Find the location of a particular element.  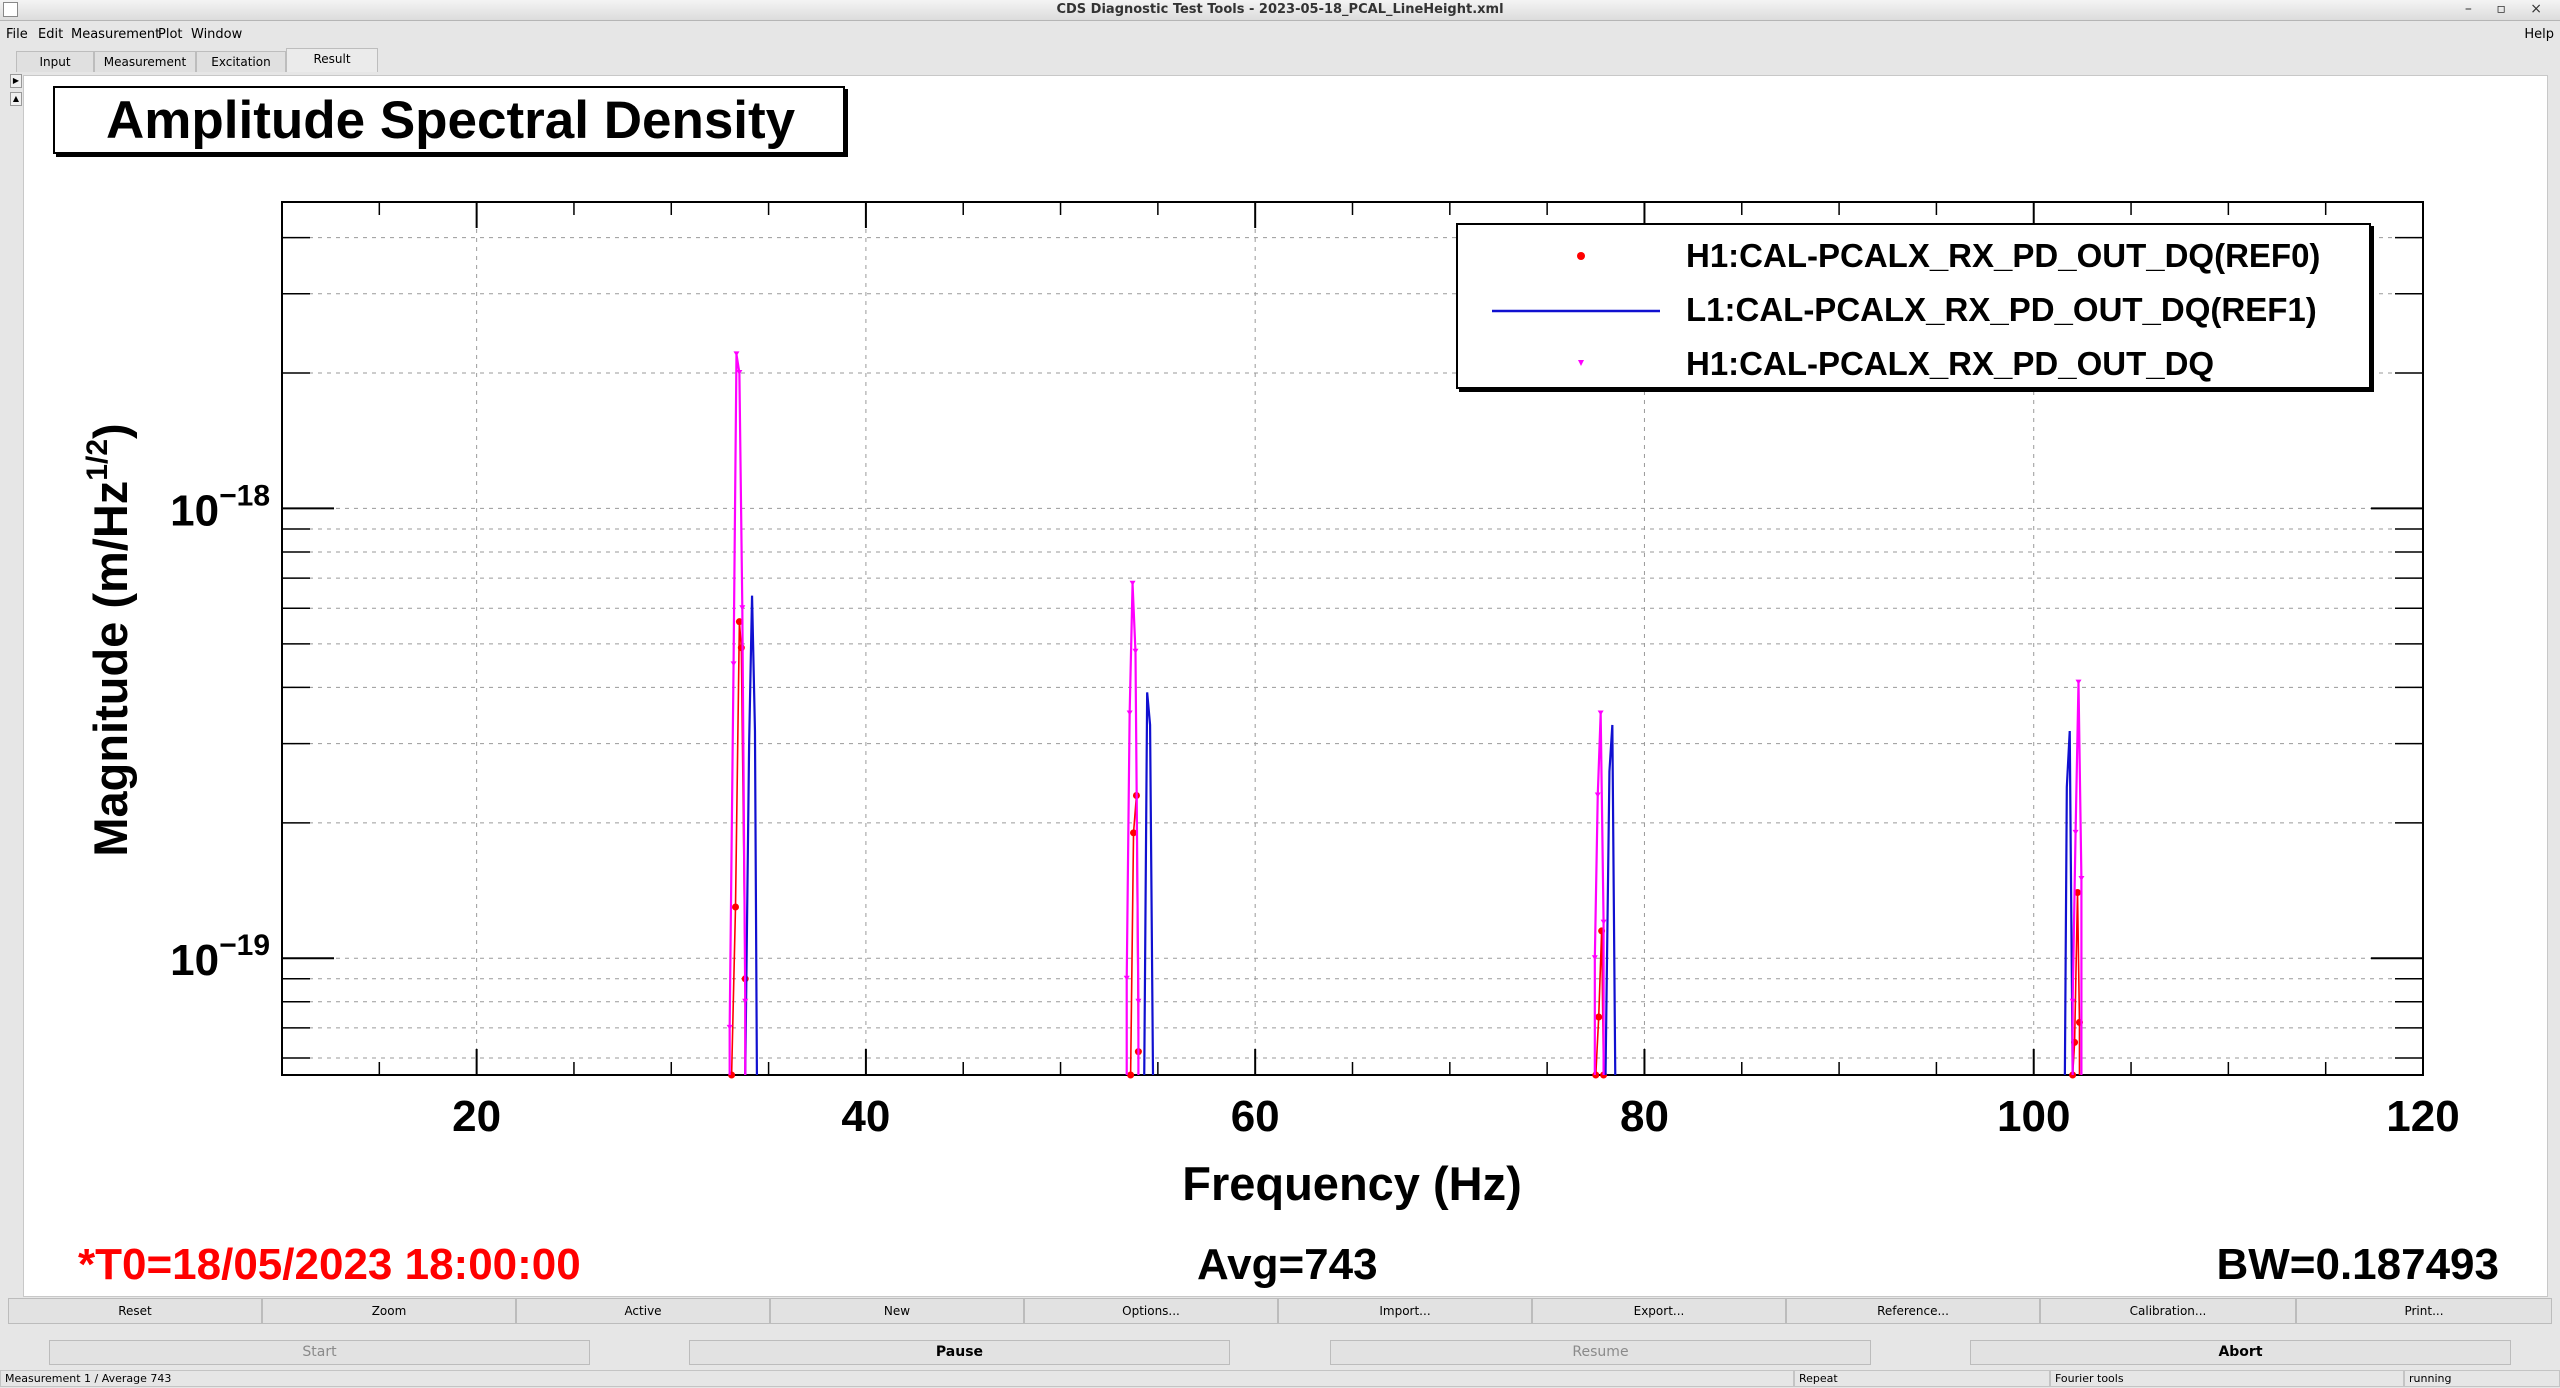

menu-help: Help is located at coordinates (2539, 34).